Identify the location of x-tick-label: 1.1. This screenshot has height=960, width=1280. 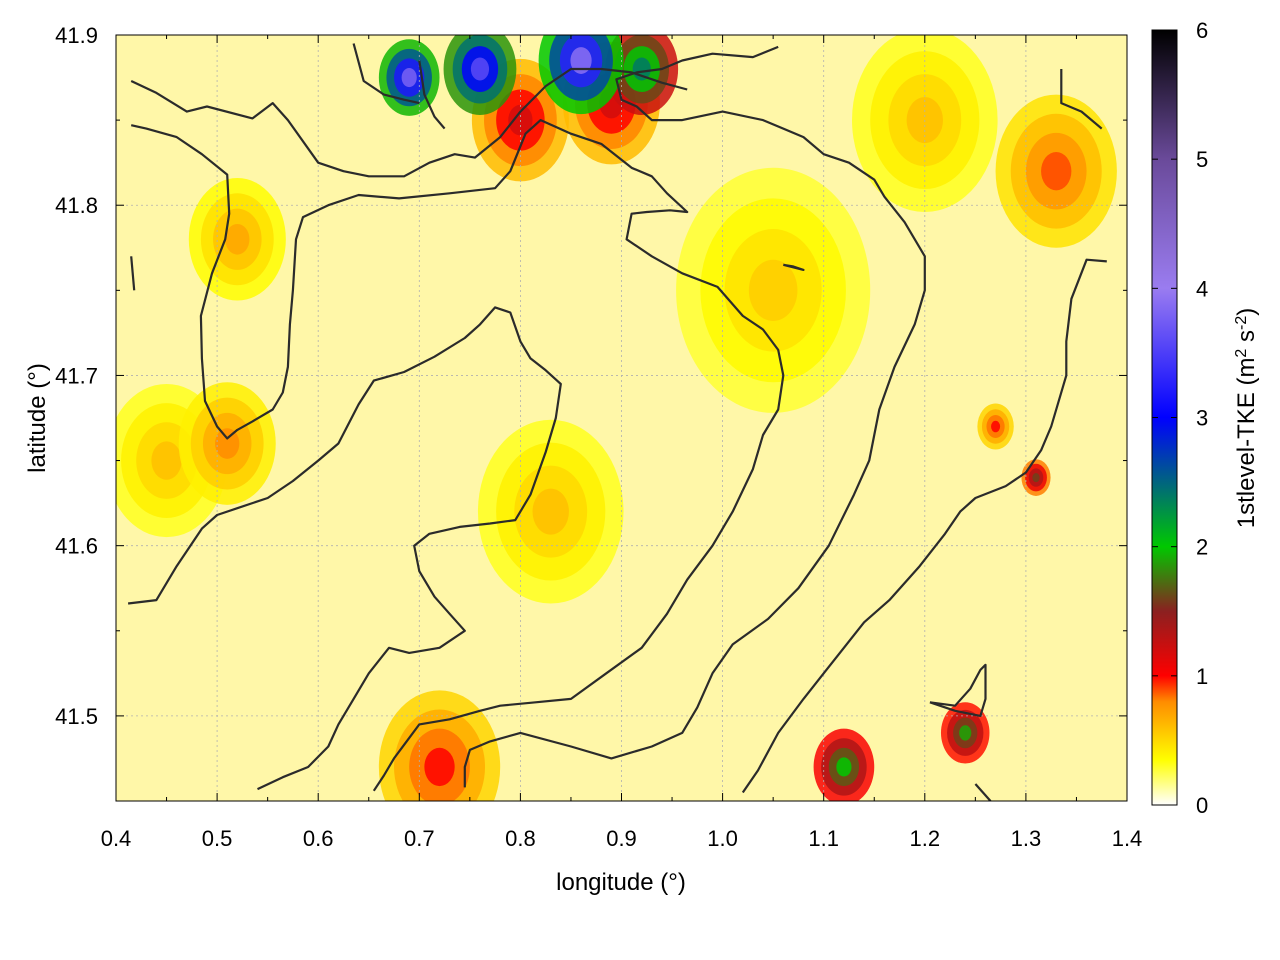
(823, 838).